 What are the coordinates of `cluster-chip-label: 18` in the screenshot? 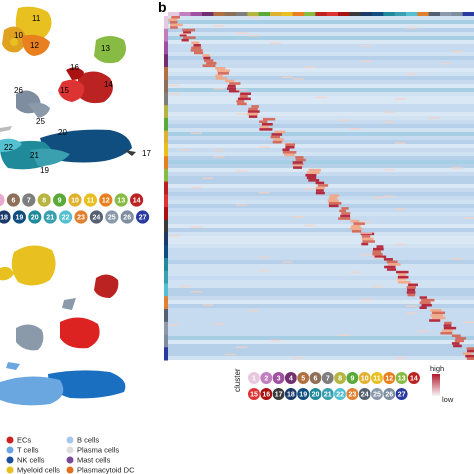 It's located at (4, 218).